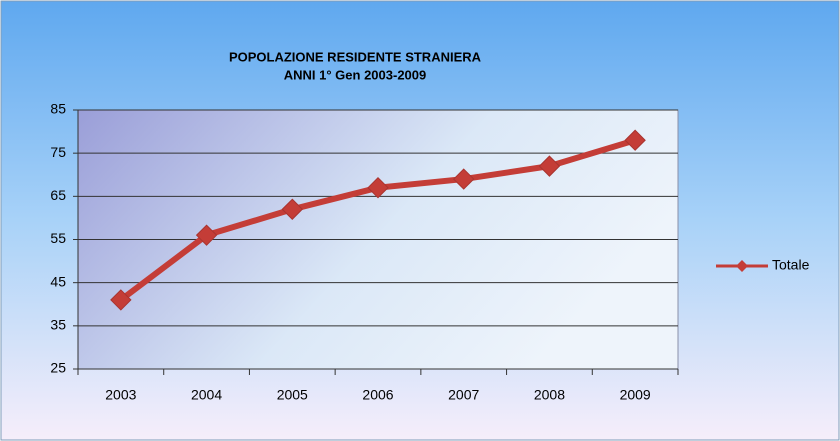 This screenshot has width=840, height=441. Describe the element at coordinates (58, 325) in the screenshot. I see `y-tick-label: 35` at that location.